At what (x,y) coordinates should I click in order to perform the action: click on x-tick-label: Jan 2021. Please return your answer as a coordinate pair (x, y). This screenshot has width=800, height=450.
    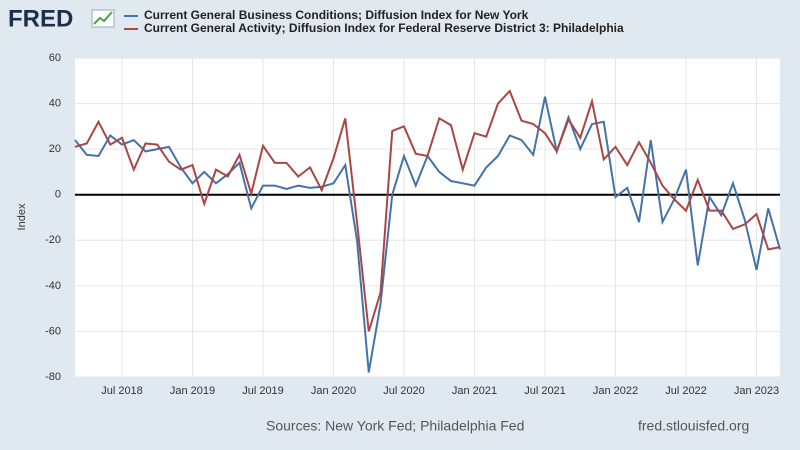
    Looking at the image, I should click on (474, 391).